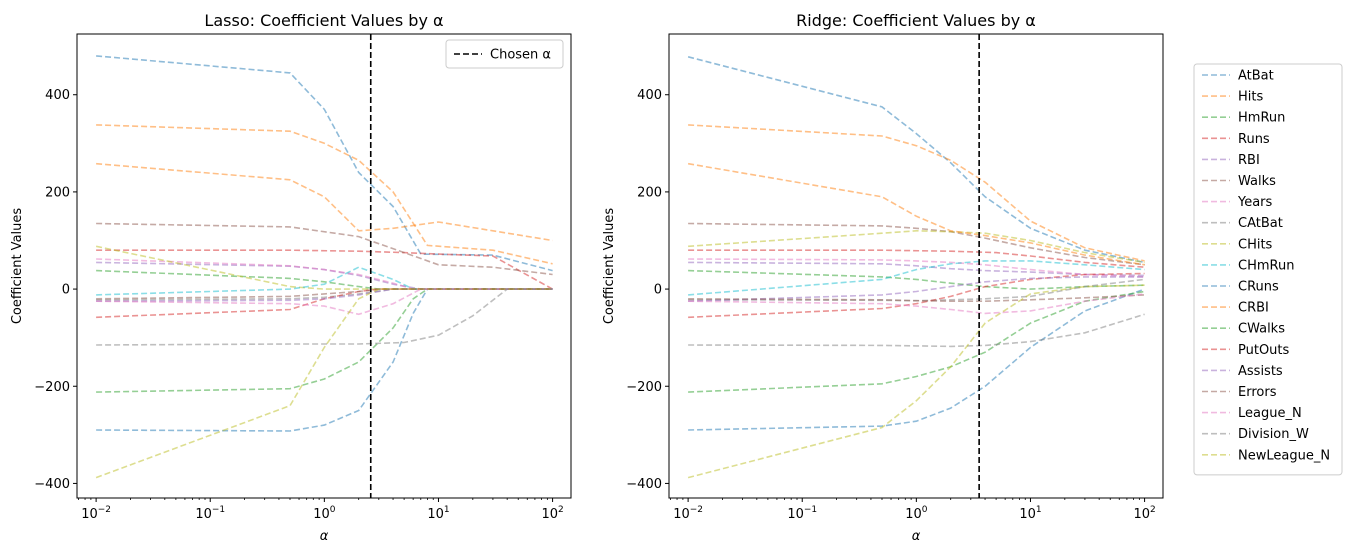  I want to click on series-line-putouts, so click(916, 295).